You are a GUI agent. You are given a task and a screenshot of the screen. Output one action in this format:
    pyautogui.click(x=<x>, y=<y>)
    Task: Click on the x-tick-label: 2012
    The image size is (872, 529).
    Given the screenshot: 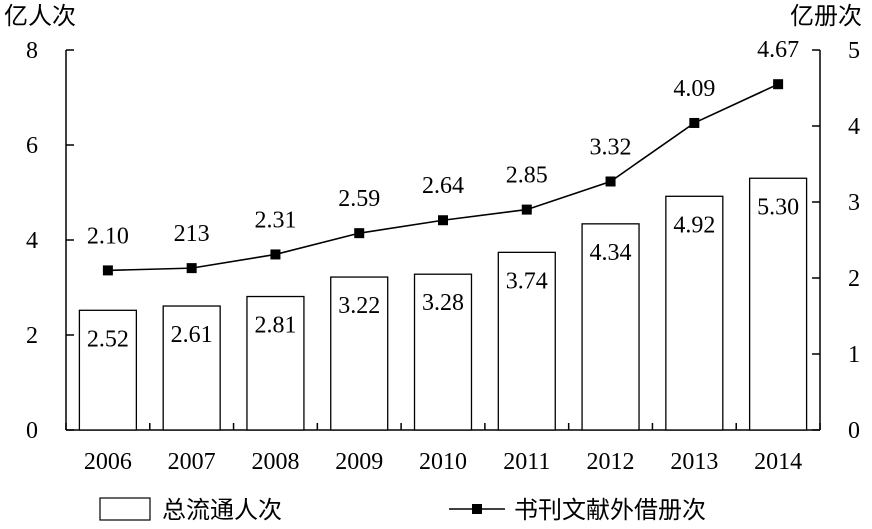 What is the action you would take?
    pyautogui.click(x=611, y=462)
    